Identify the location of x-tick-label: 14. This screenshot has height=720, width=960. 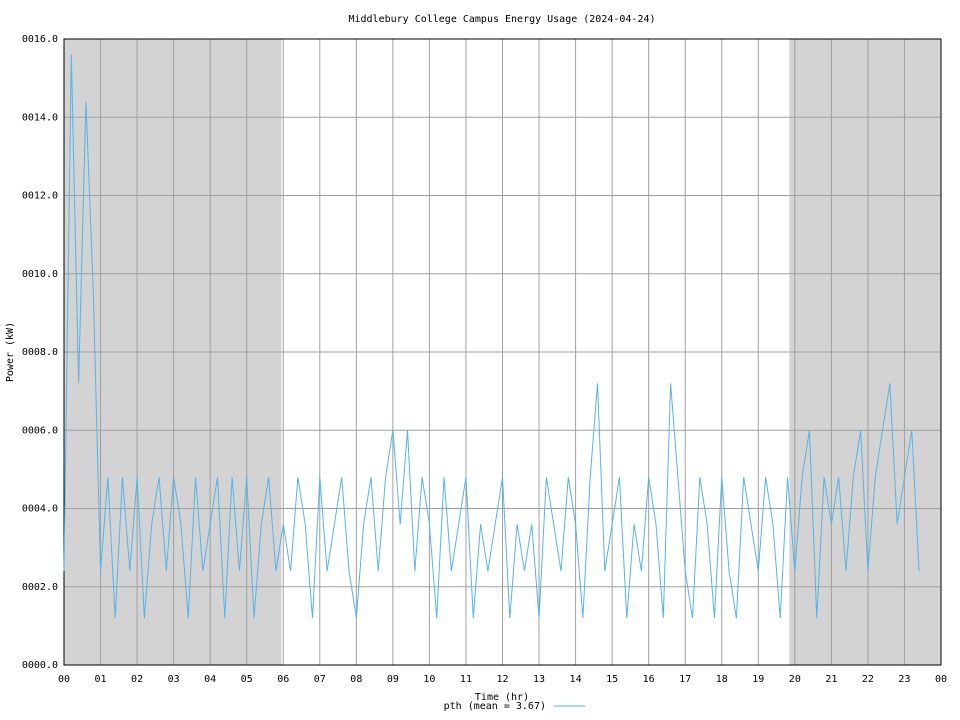
(576, 679).